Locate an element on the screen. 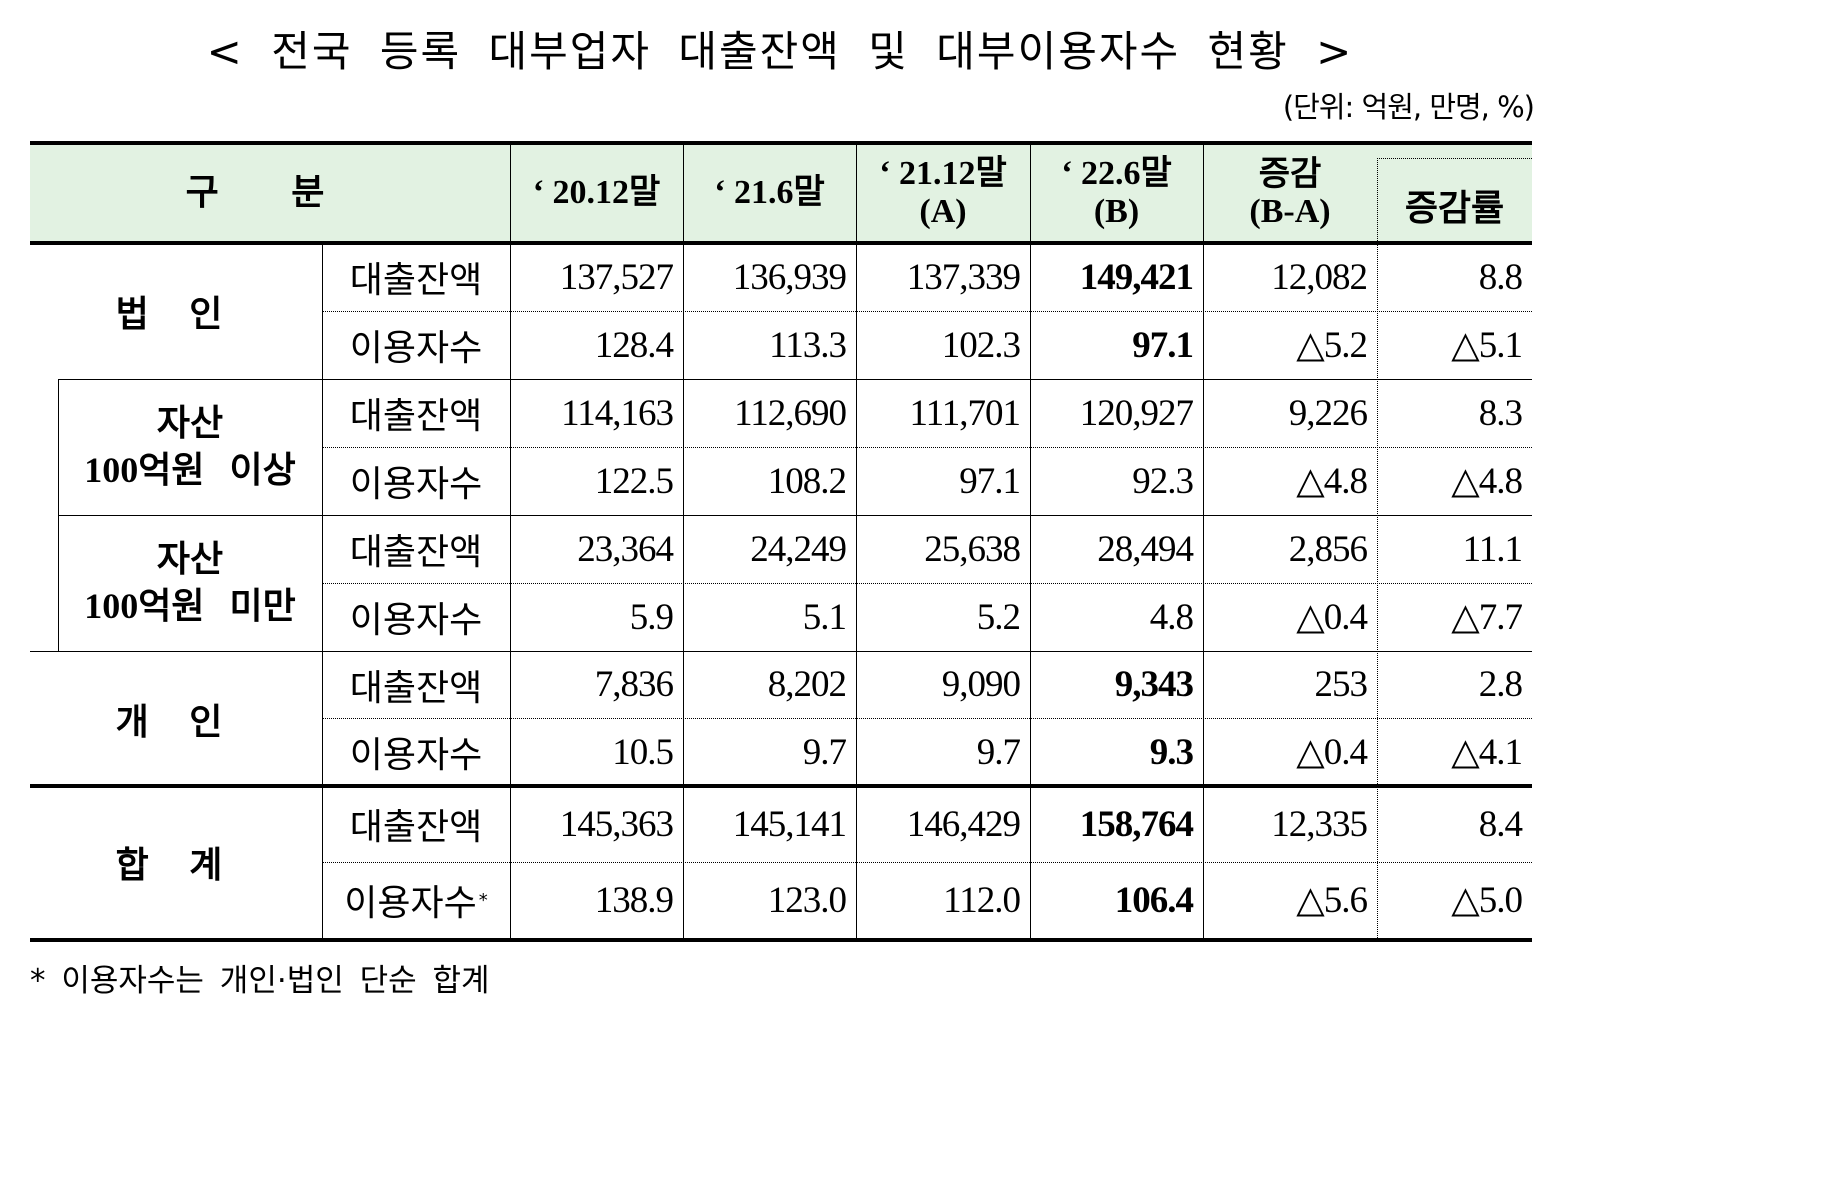 The width and height of the screenshot is (1836, 1186). table-cell: 9.3 is located at coordinates (1171, 752).